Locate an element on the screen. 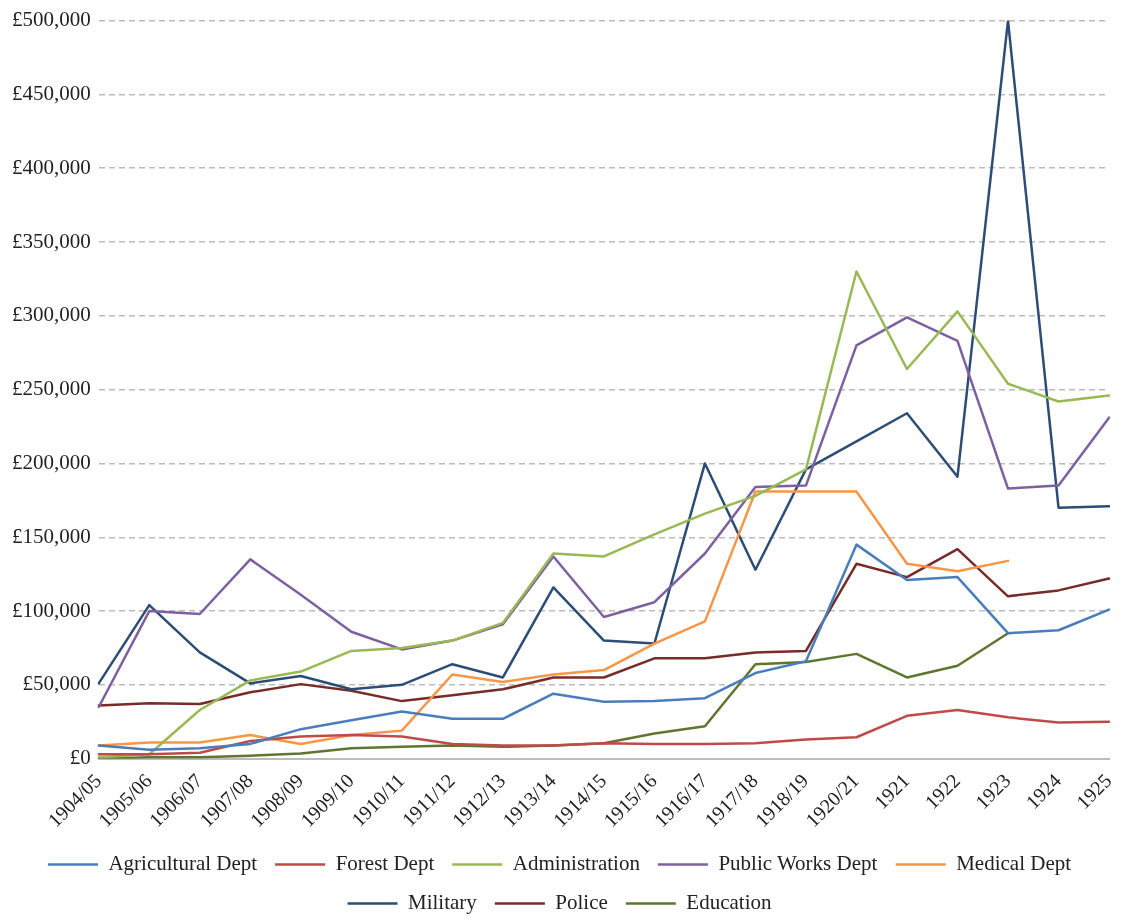 The width and height of the screenshot is (1129, 924). legend-label: Forest Dept is located at coordinates (385, 863).